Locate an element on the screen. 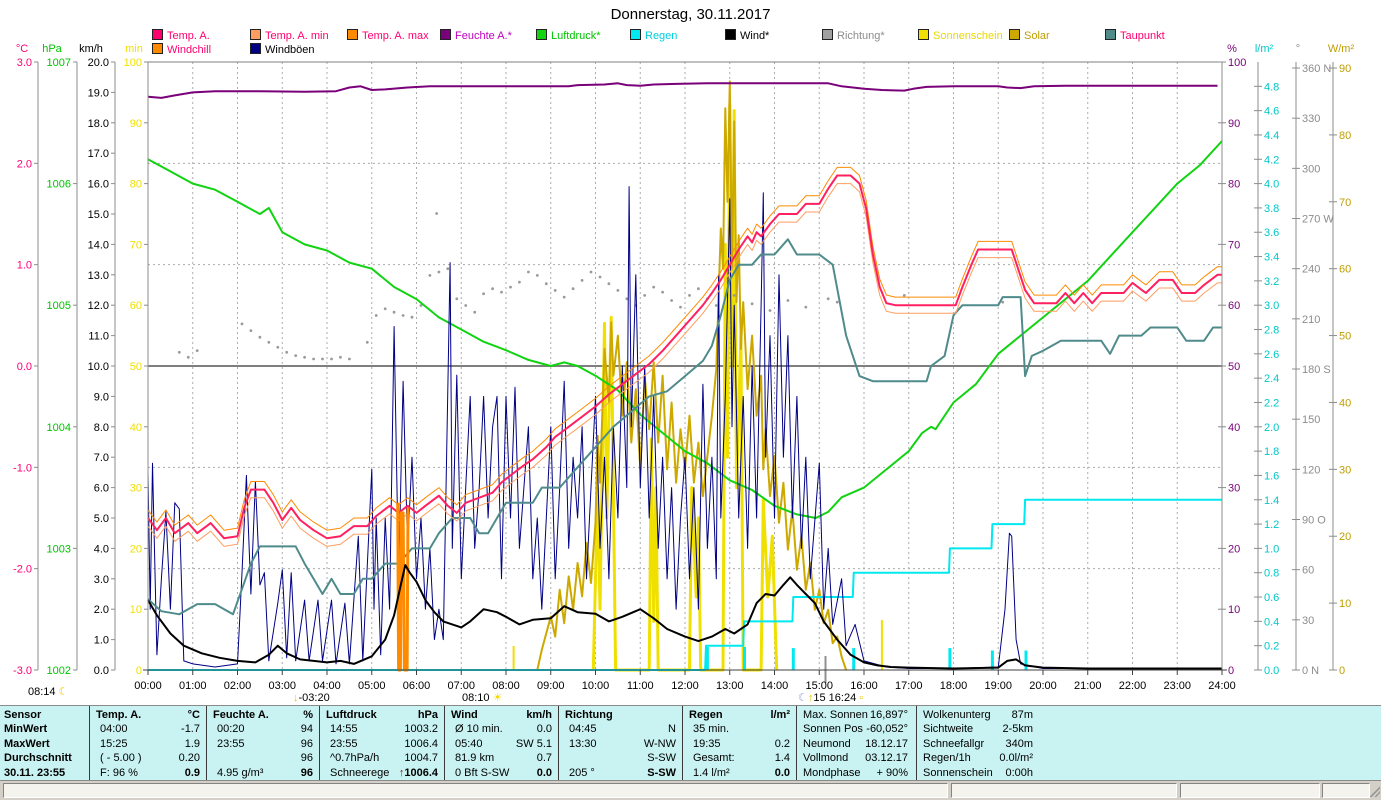  legend-item-temp-a-: Temp. A. is located at coordinates (181, 35).